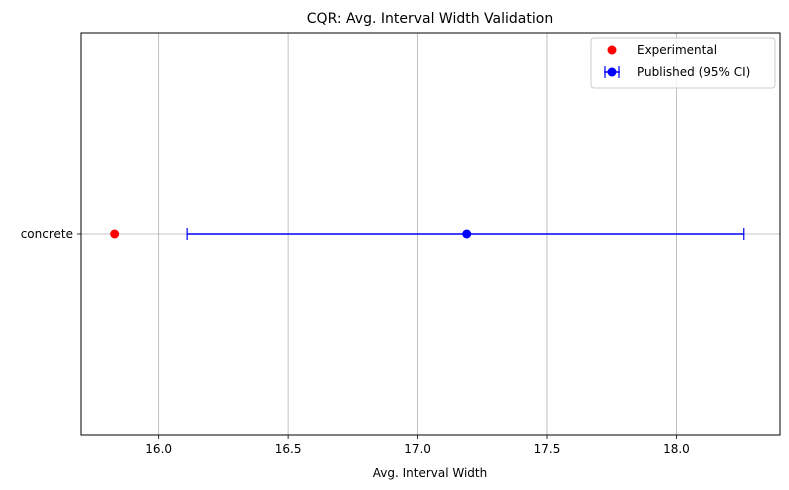 The image size is (789, 490). I want to click on legend-label-experimental: Experimental, so click(677, 50).